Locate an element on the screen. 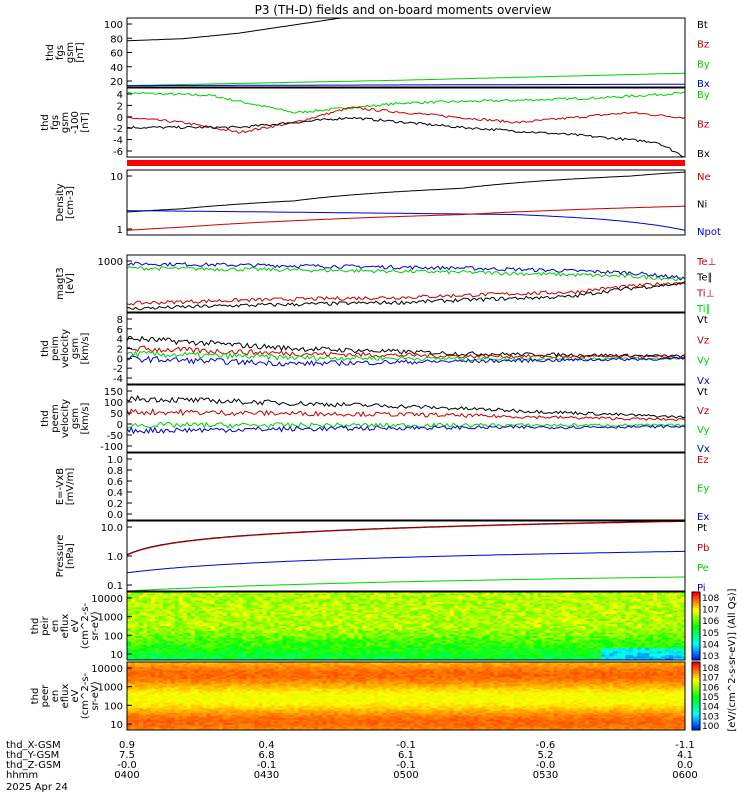  y-tick-label: 4 is located at coordinates (120, 95).